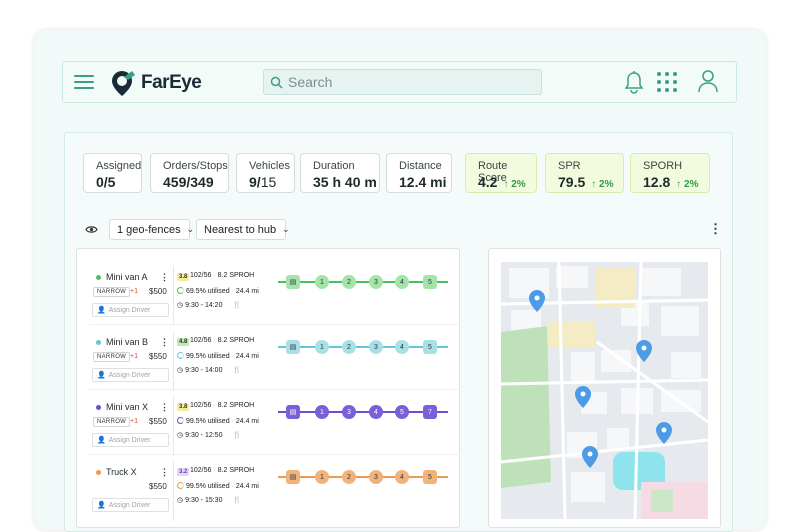 Image resolution: width=800 pixels, height=532 pixels. What do you see at coordinates (204, 435) in the screenshot?
I see `time-window: 9:30 - 12:50` at bounding box center [204, 435].